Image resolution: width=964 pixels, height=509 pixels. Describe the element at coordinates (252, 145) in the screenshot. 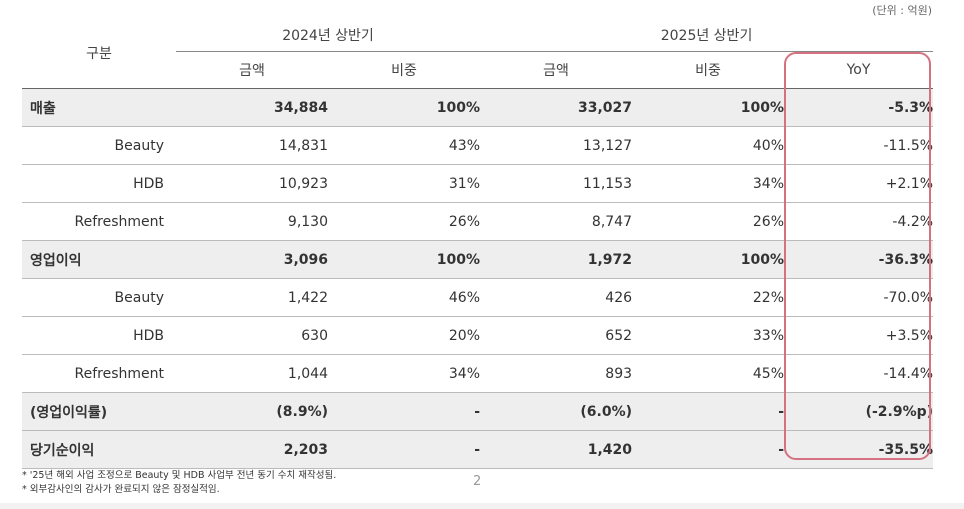

I see `amount-2024: 14,831` at that location.